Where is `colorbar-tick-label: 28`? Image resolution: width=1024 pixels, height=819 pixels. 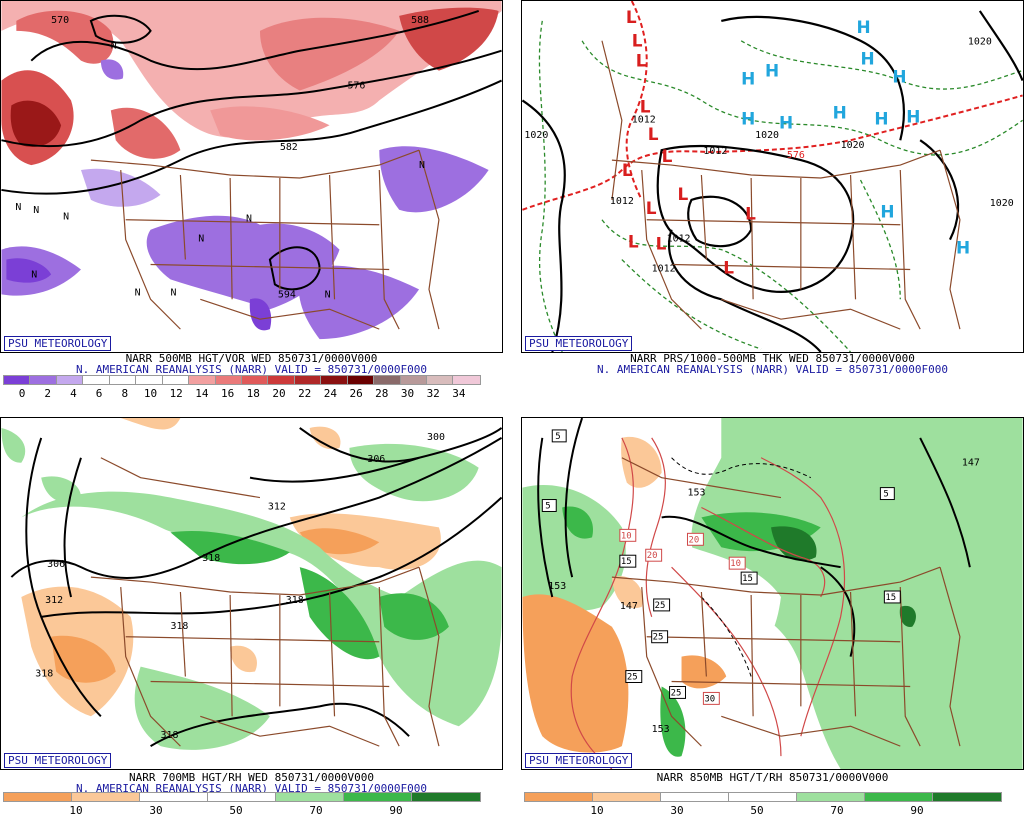
colorbar-tick-label: 28 is located at coordinates (382, 393).